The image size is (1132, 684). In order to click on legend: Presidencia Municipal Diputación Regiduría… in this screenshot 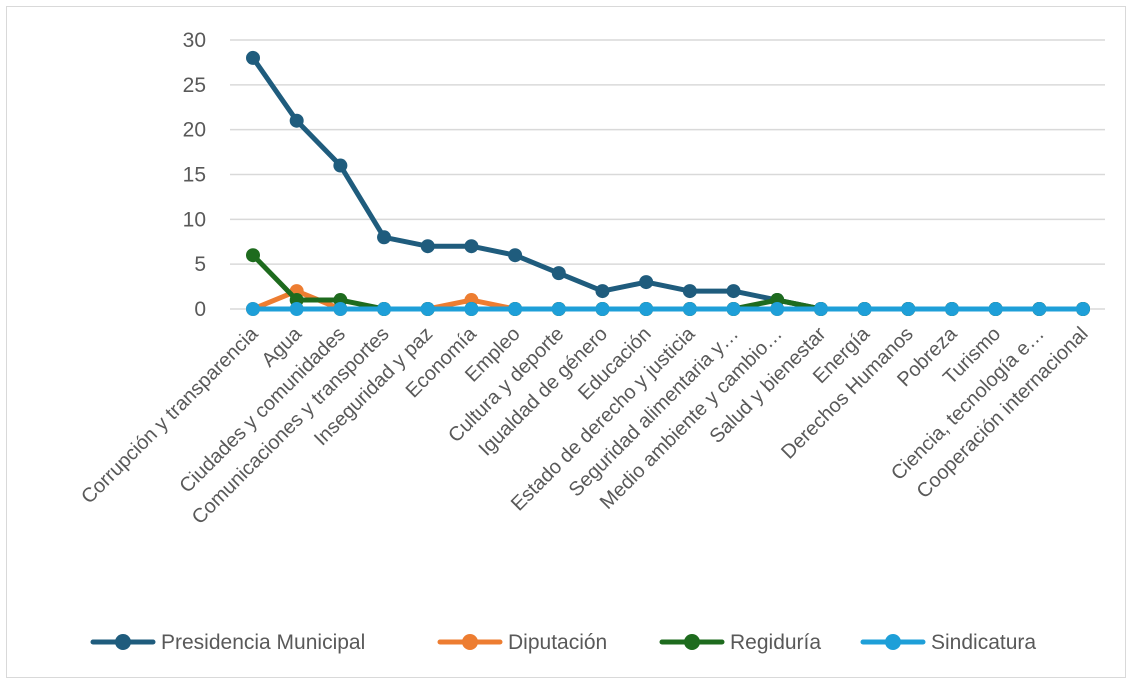, I will do `click(563, 642)`.